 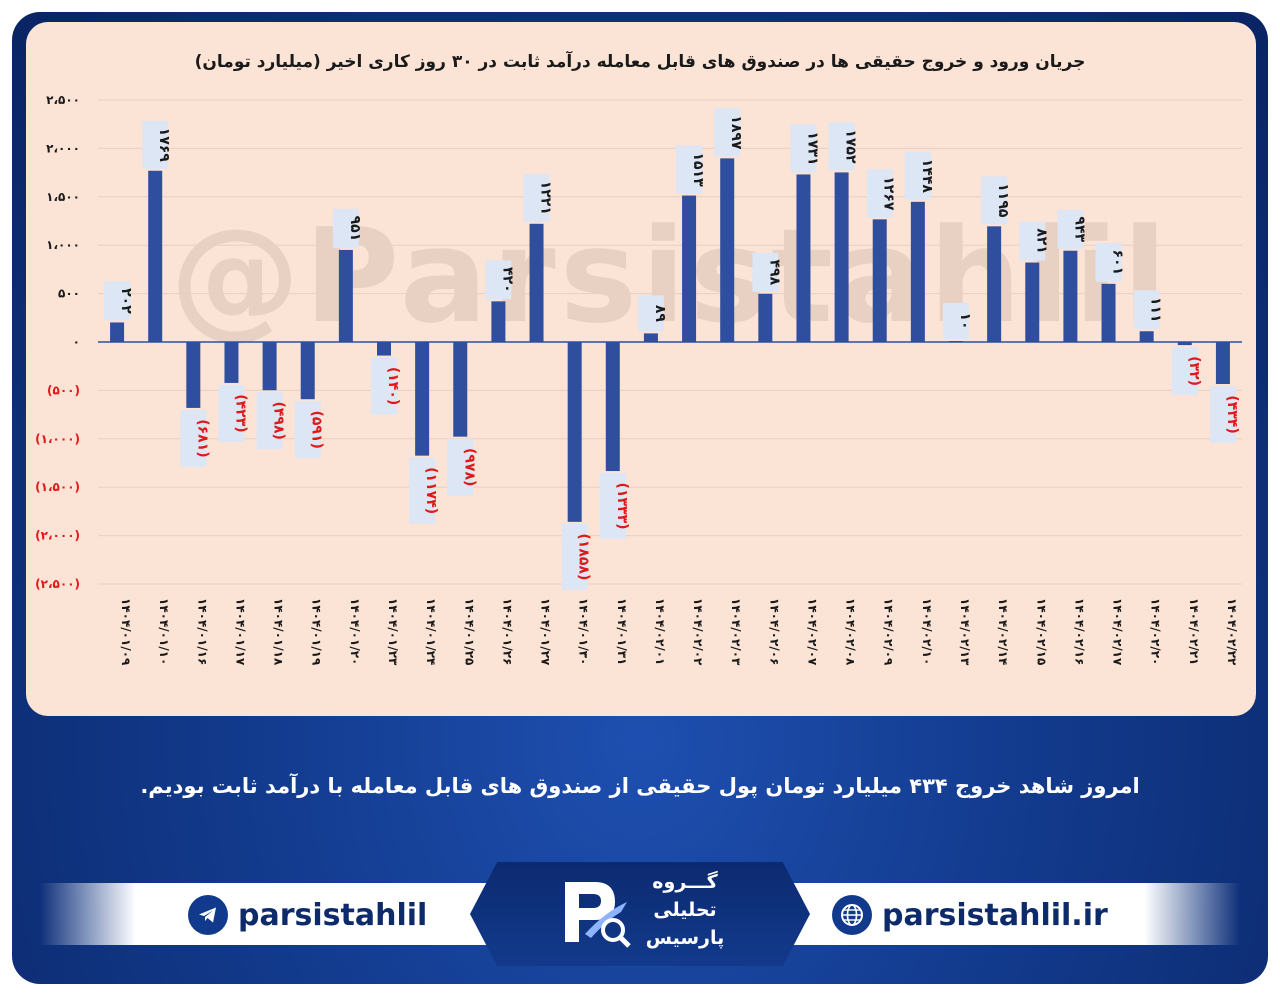 What do you see at coordinates (927, 176) in the screenshot?
I see `data-label: ۱۴۴۸` at bounding box center [927, 176].